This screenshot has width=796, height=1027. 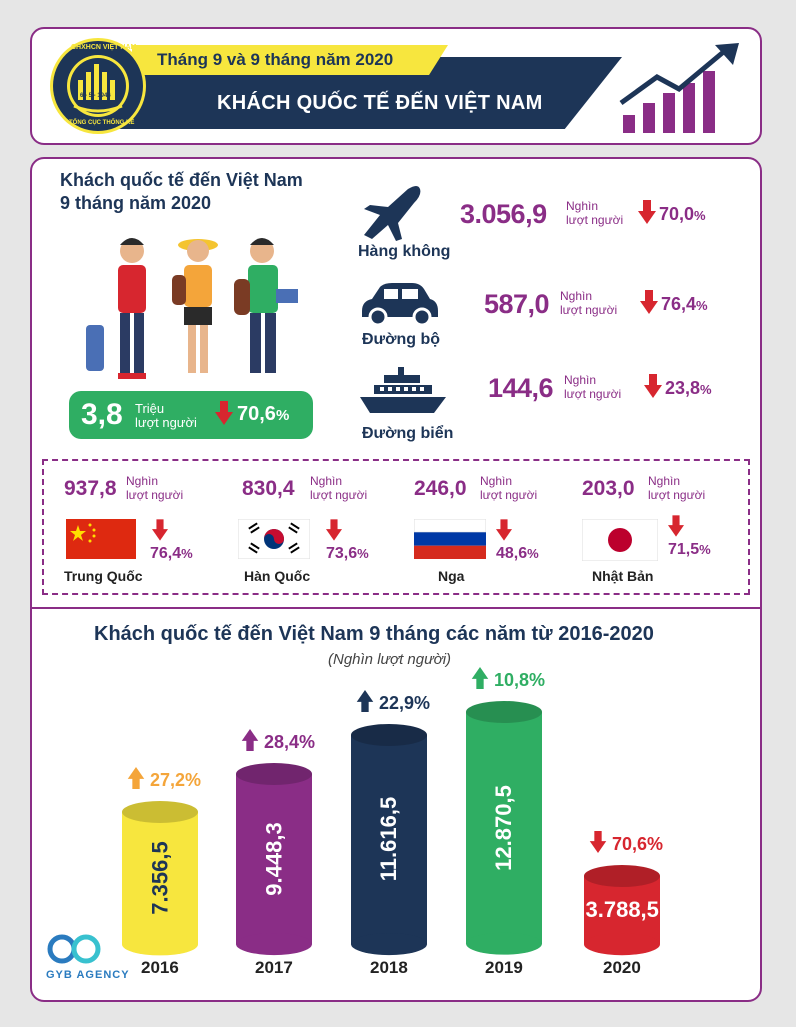 What do you see at coordinates (582, 206) in the screenshot?
I see `mode-unit1-air: Nghìn` at bounding box center [582, 206].